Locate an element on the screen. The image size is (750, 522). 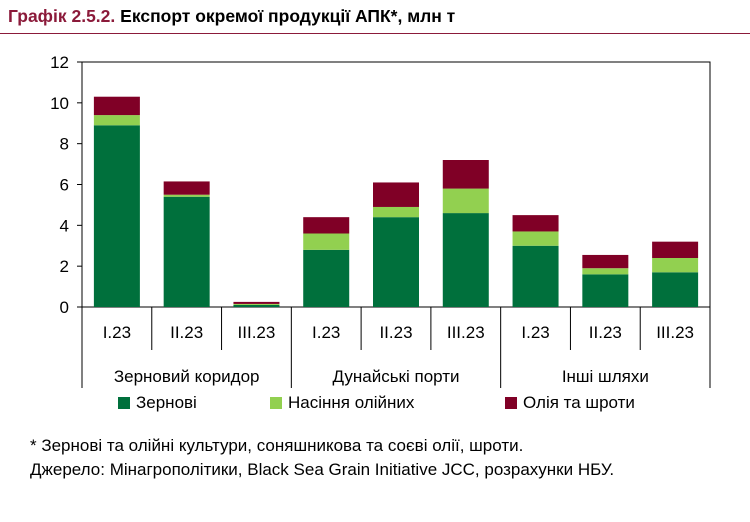
chart-title-text: Експорт окремої продукції АПК*, млн т is located at coordinates (288, 16).